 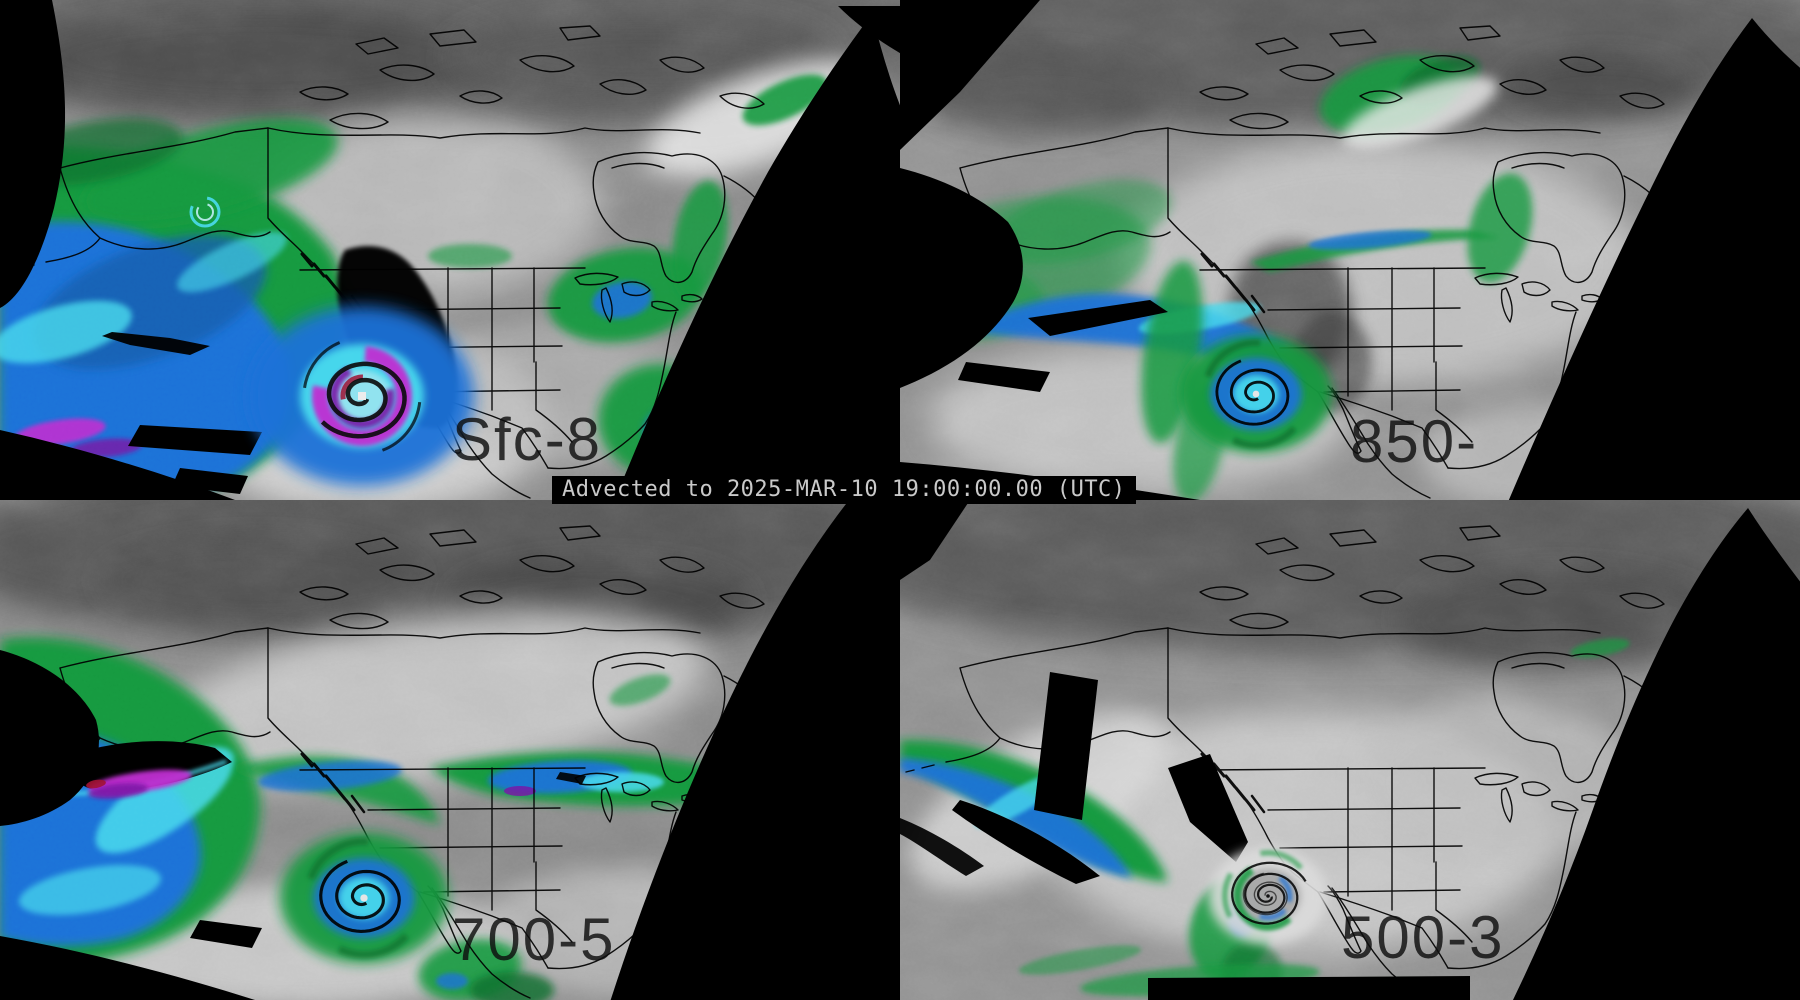 I want to click on panel-level-label: 500-3, so click(x=1422, y=937).